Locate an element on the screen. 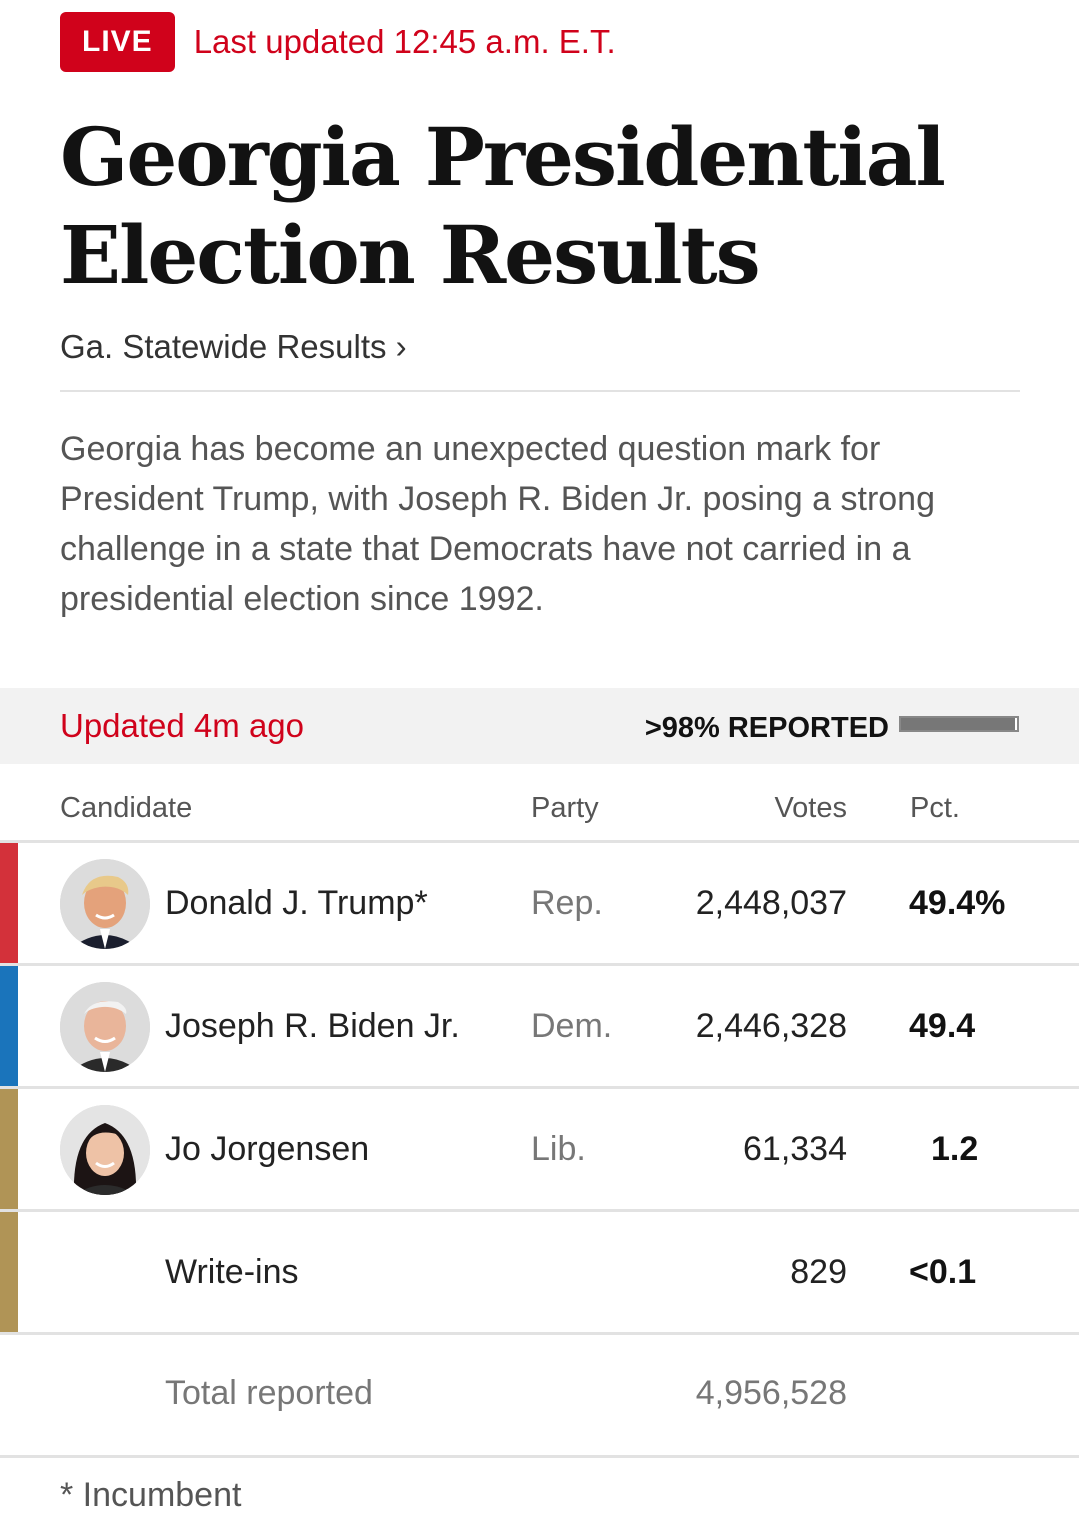 The height and width of the screenshot is (1540, 1079). divider is located at coordinates (540, 391).